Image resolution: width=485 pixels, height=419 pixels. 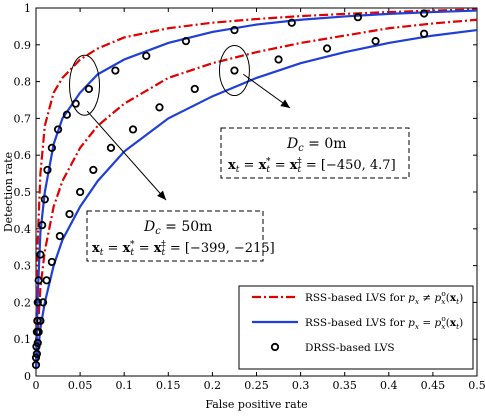 What do you see at coordinates (301, 385) in the screenshot?
I see `x-tick-label: 0.3` at bounding box center [301, 385].